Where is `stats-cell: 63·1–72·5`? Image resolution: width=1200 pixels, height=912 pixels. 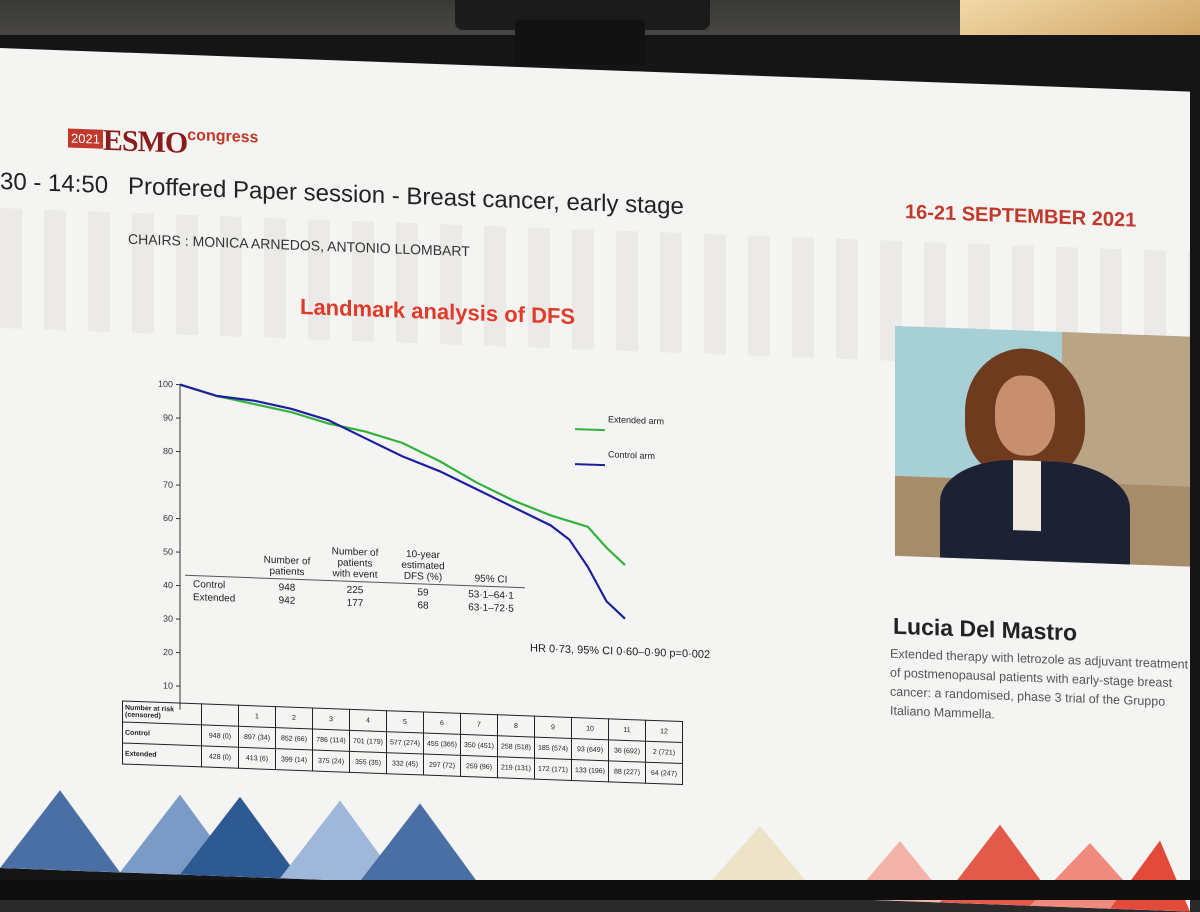
stats-cell: 63·1–72·5 is located at coordinates (491, 608).